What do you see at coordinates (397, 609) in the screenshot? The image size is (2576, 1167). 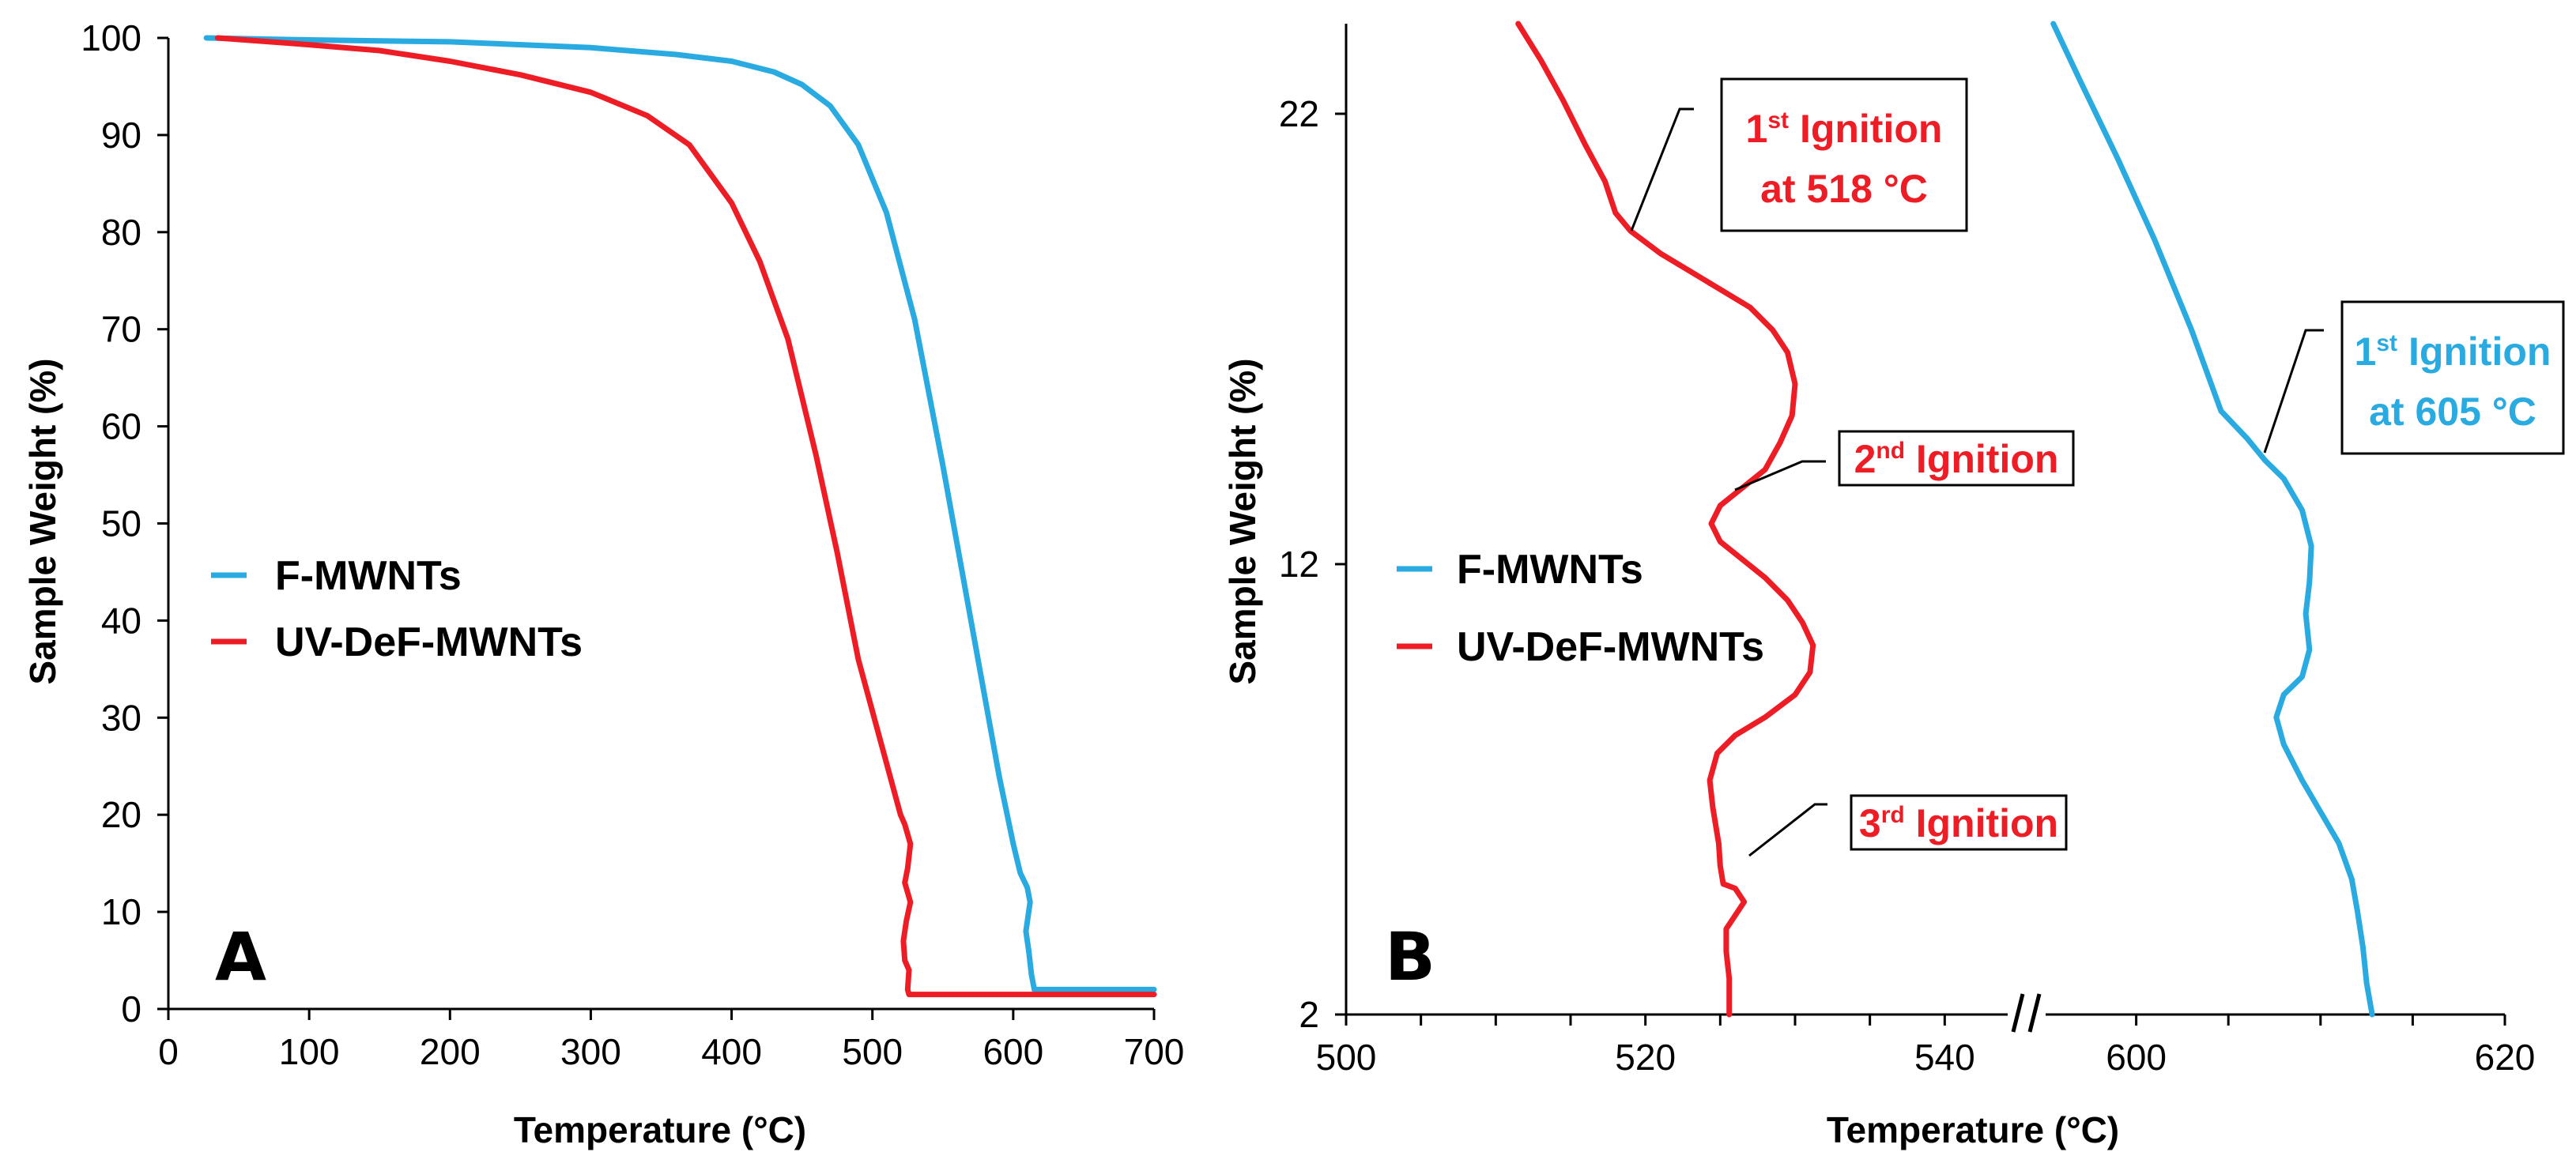 I see `panel-a-legend: F-MWNTs UV-DeF-MWNTs` at bounding box center [397, 609].